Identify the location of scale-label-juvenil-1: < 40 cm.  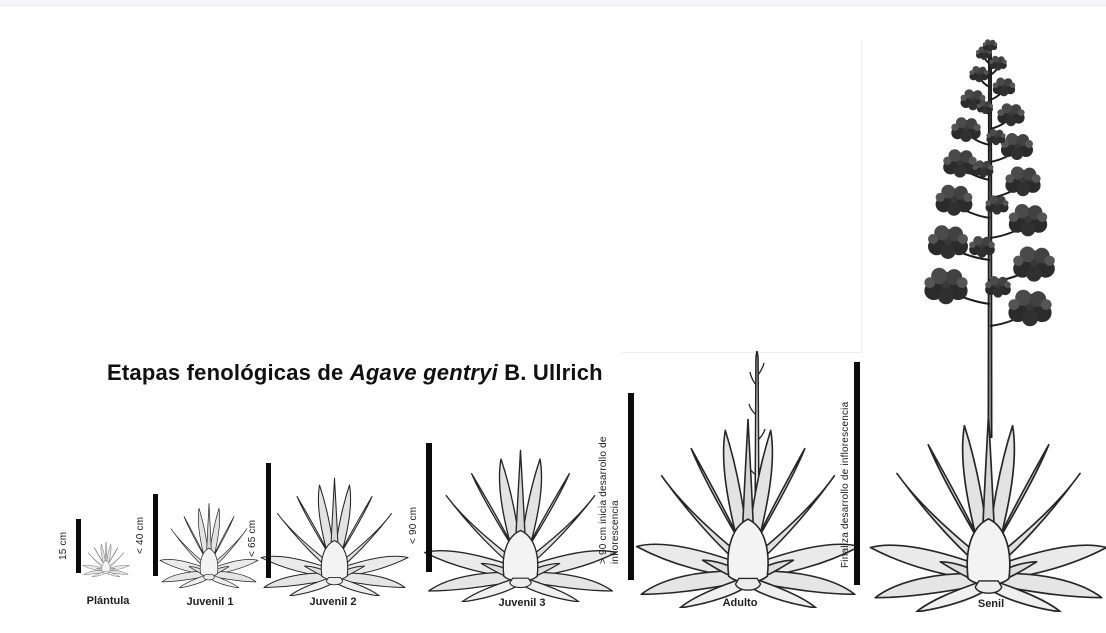
(140, 535).